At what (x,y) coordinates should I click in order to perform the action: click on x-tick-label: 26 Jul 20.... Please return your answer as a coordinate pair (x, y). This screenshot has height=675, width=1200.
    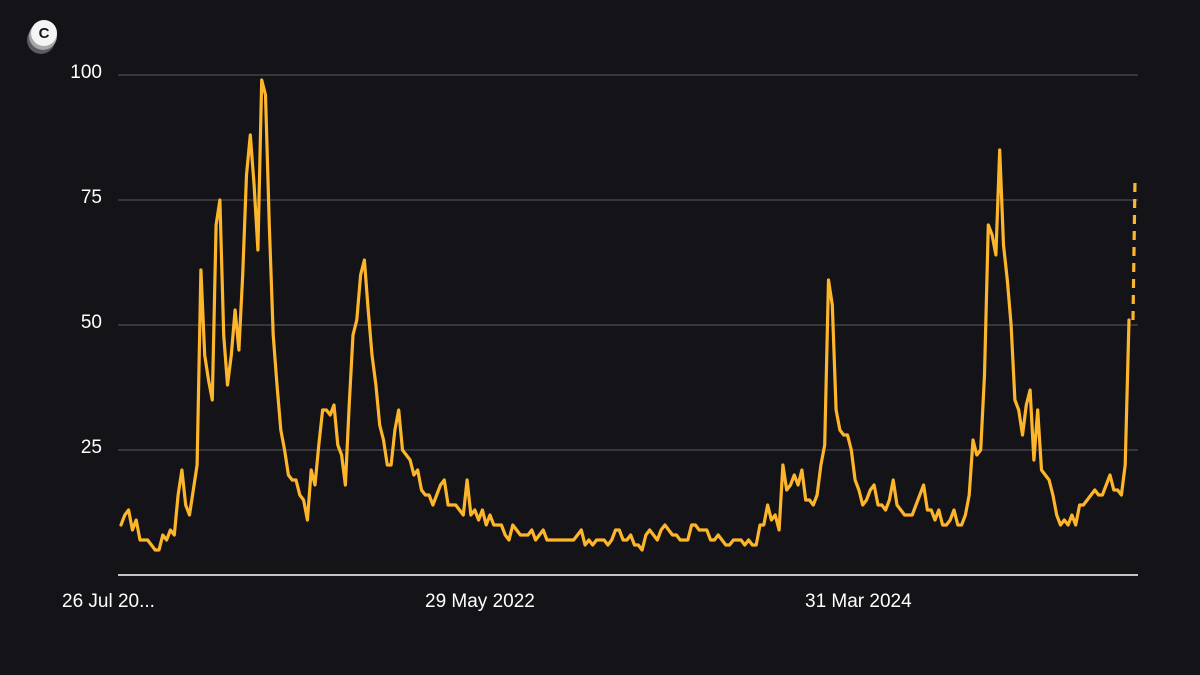
    Looking at the image, I should click on (108, 601).